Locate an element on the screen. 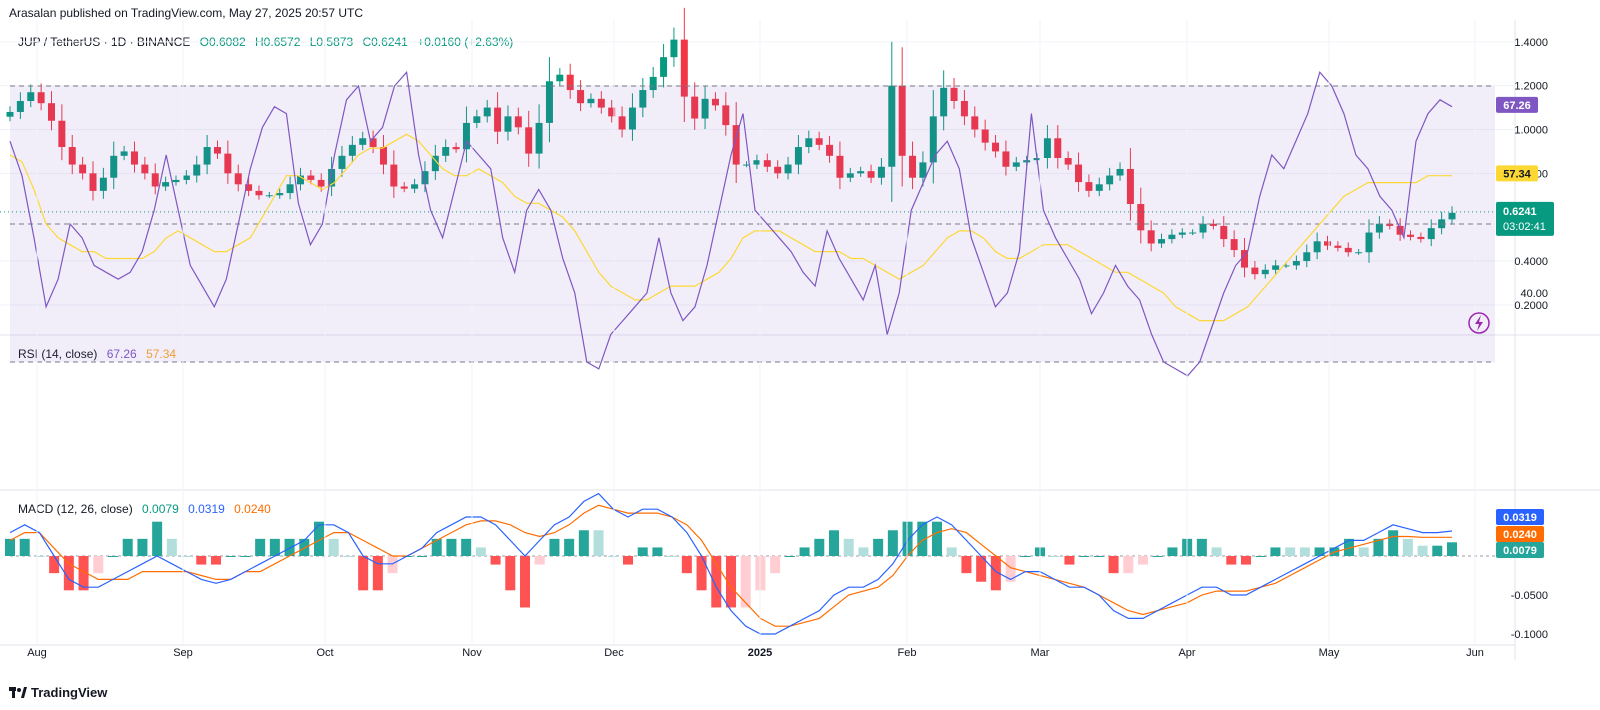  tradingview-logo: TradingView is located at coordinates (58, 692).